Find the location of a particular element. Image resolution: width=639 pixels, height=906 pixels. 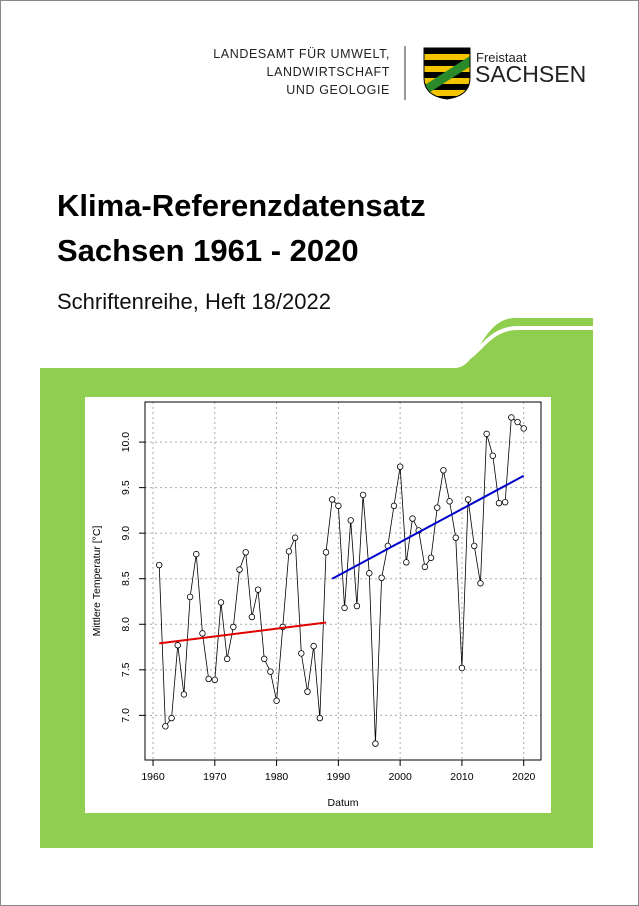

white-curve is located at coordinates (316, 344).